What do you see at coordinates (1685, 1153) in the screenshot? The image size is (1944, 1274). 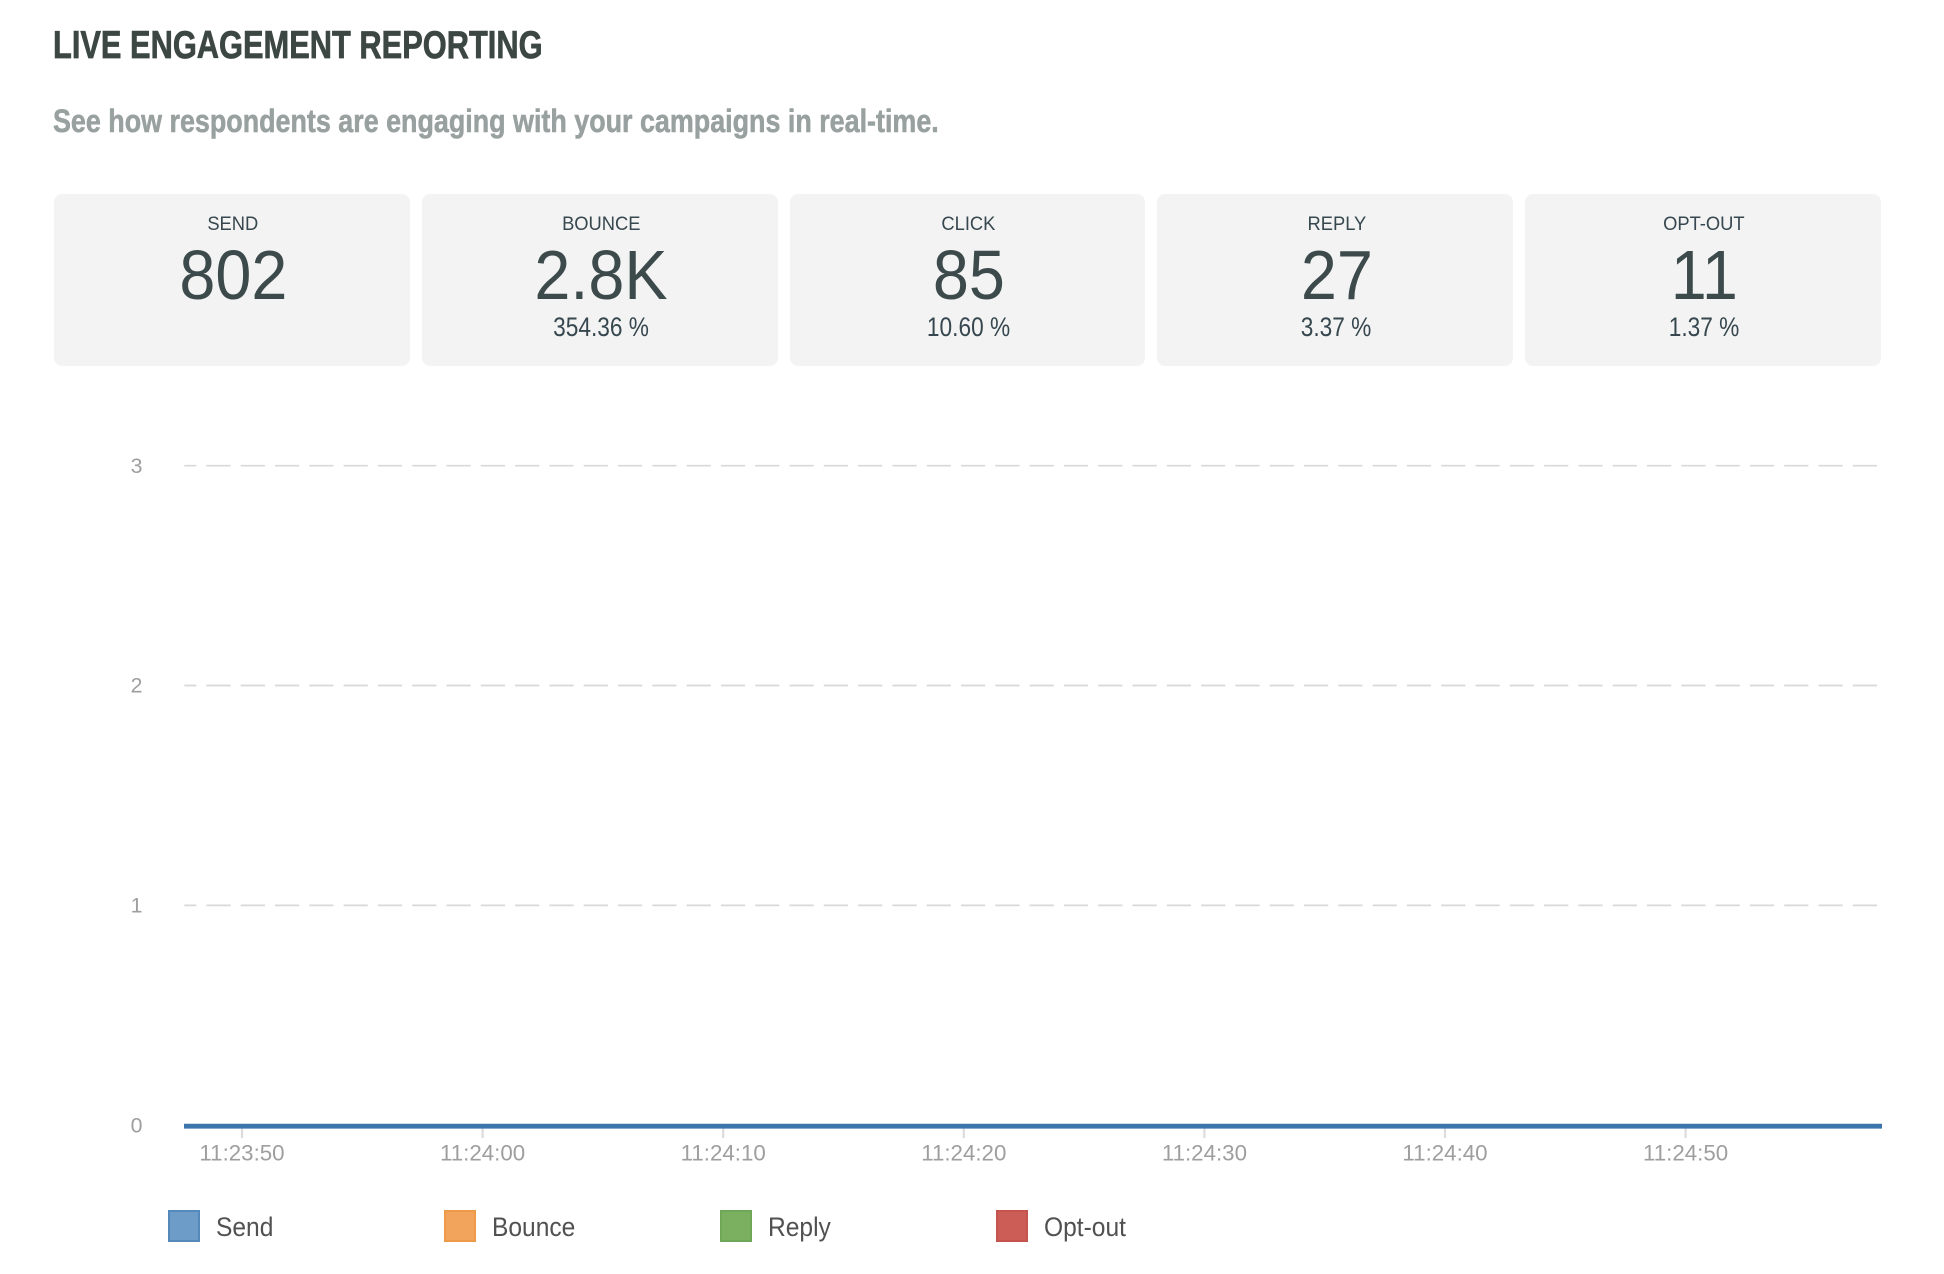 I see `svg-text: 11:24:50` at bounding box center [1685, 1153].